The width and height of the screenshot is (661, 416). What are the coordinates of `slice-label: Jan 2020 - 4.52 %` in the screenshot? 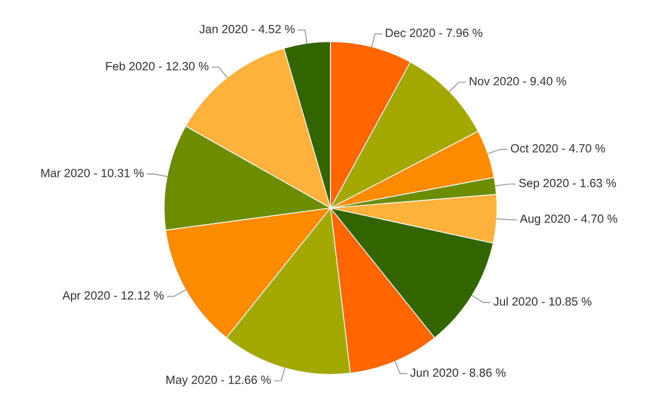 It's located at (247, 29).